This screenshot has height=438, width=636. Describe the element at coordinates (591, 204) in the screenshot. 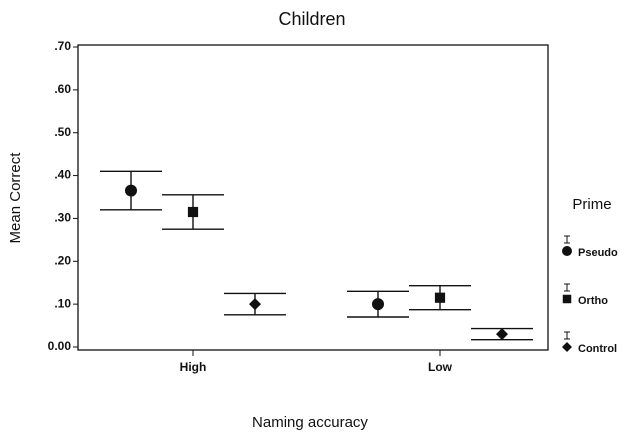

I see `legend-title: Prime` at that location.